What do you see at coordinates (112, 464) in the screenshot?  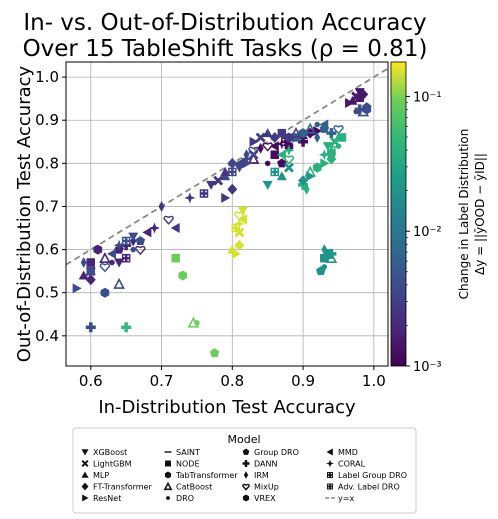 I see `legend-label: LightGBM` at bounding box center [112, 464].